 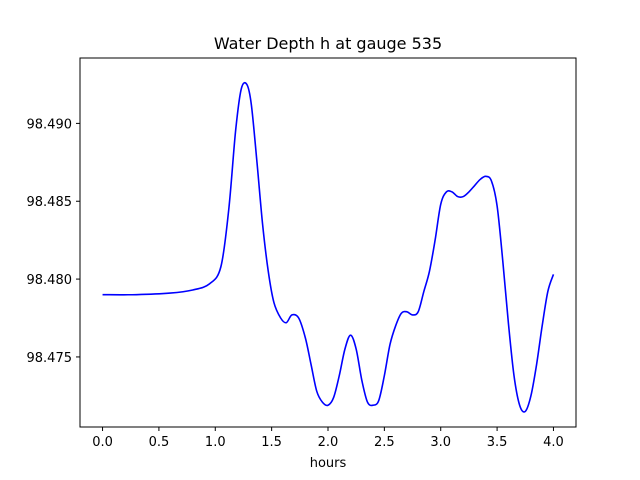 I want to click on x-tick-label: 4.0, so click(x=553, y=442).